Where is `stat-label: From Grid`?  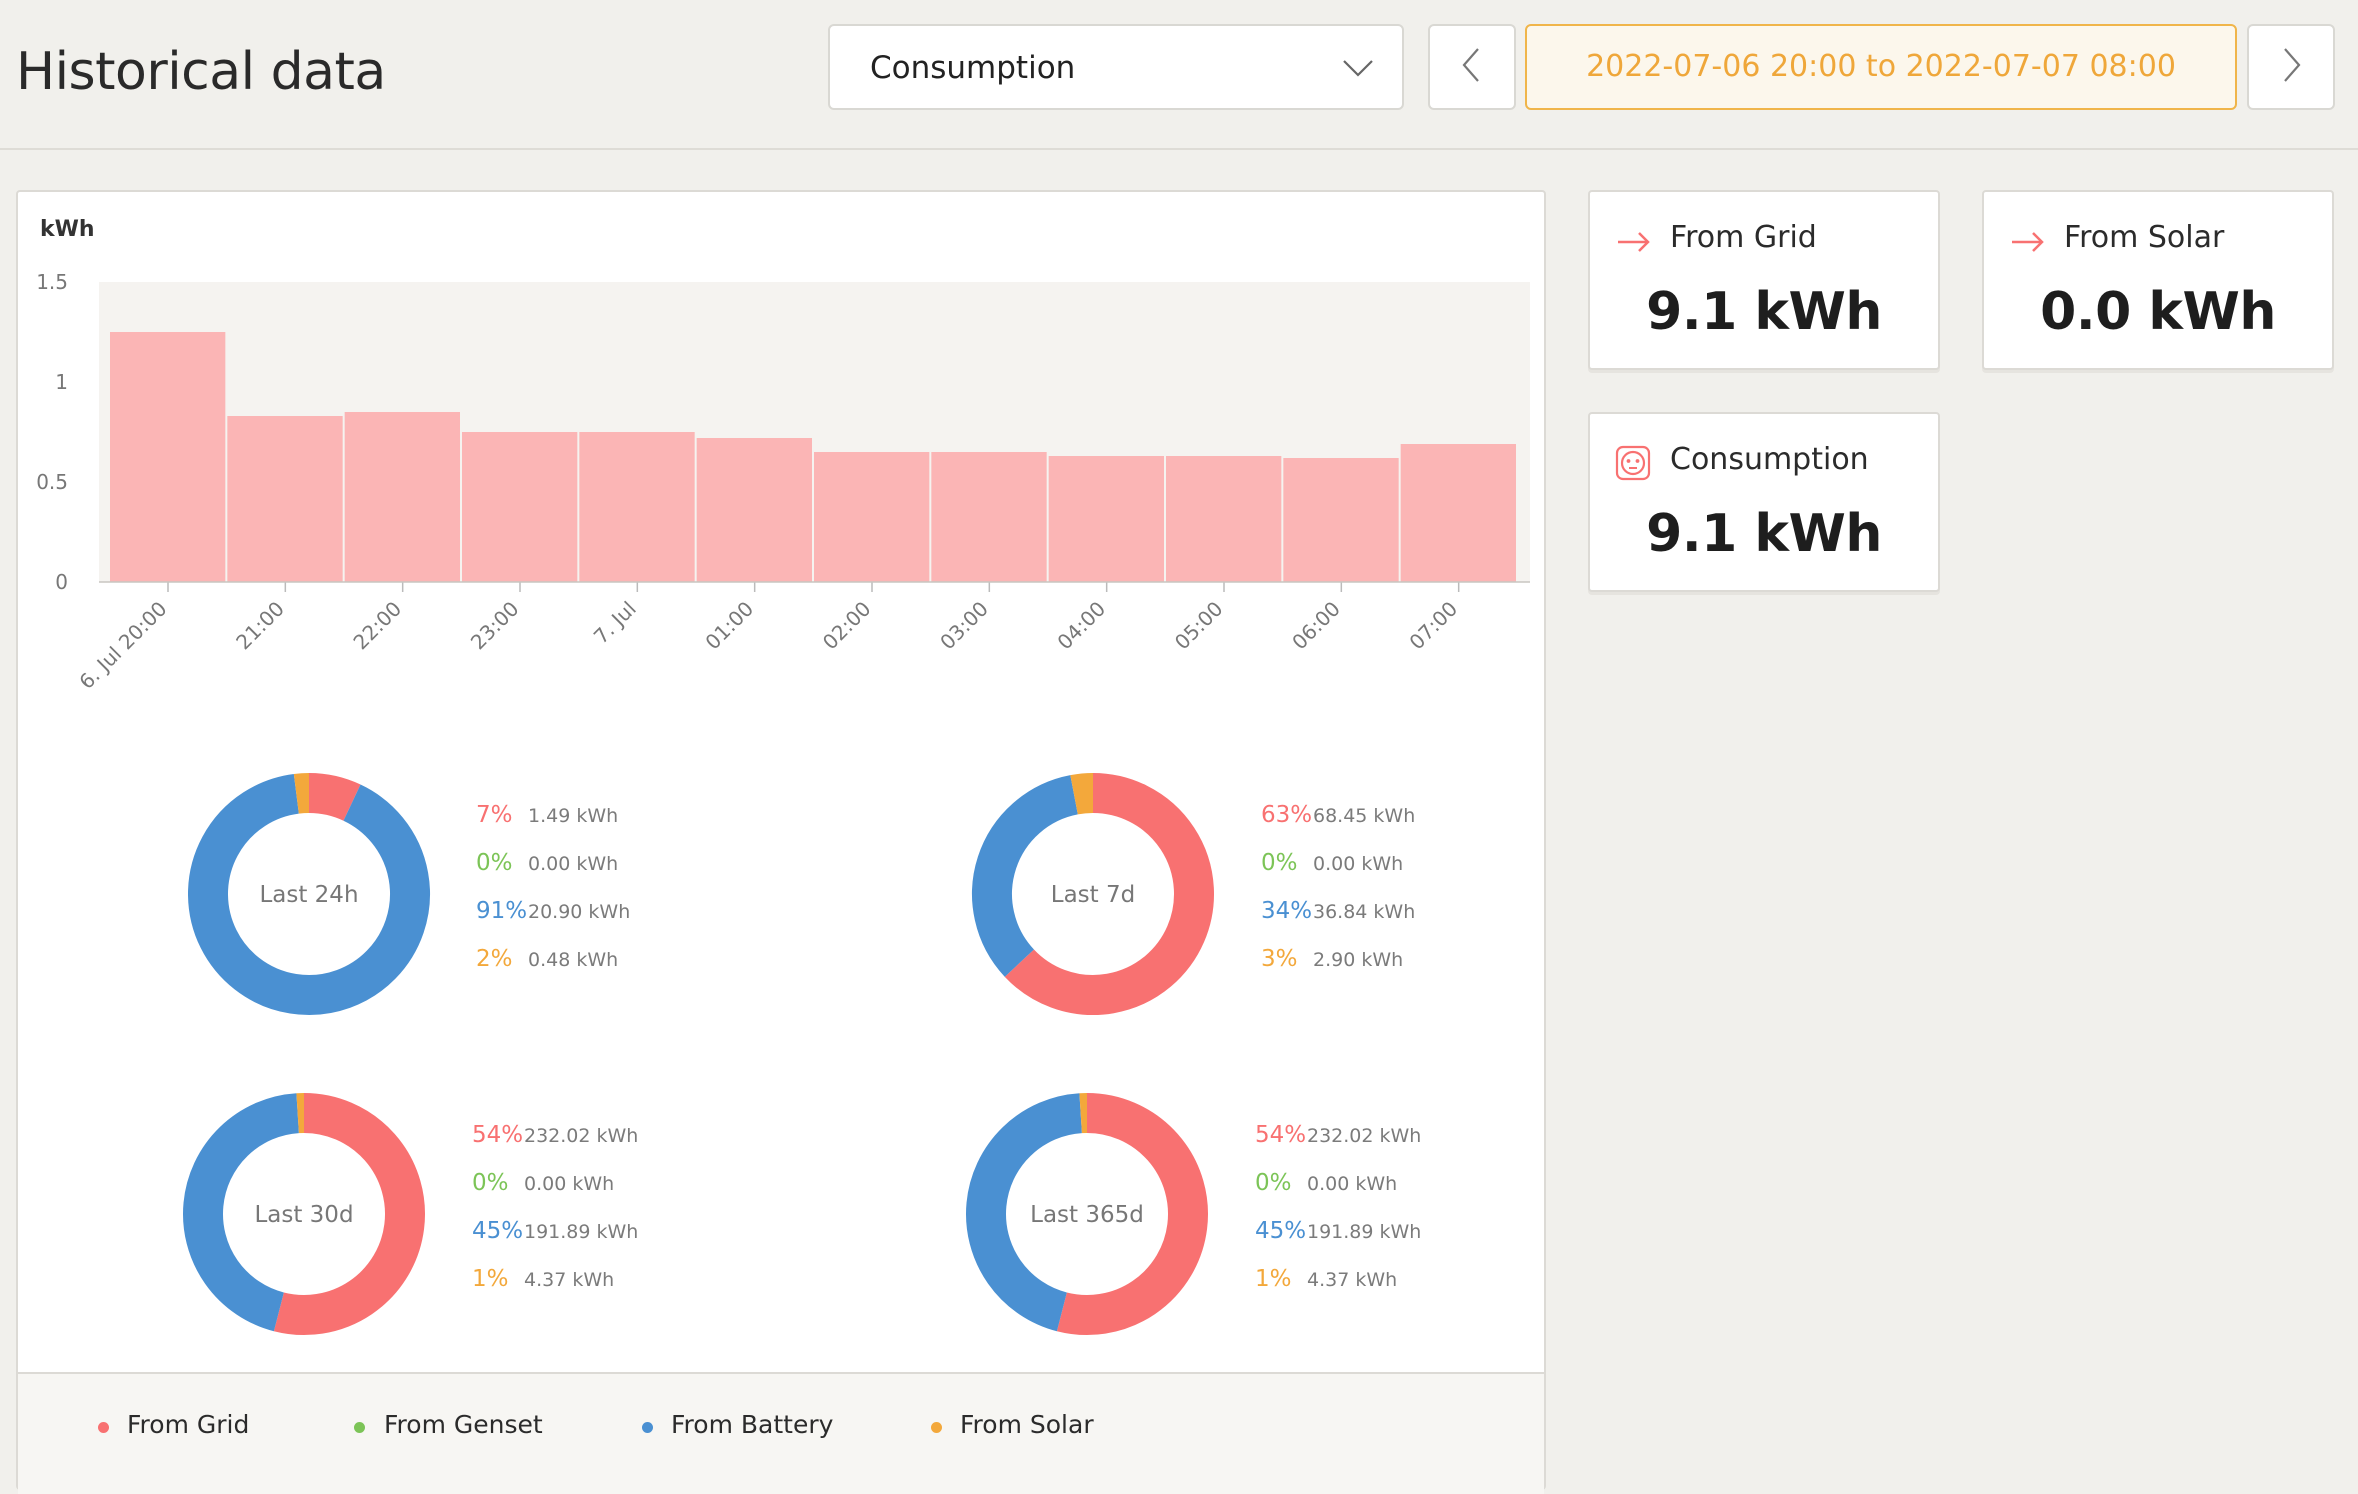
stat-label: From Grid is located at coordinates (1743, 237).